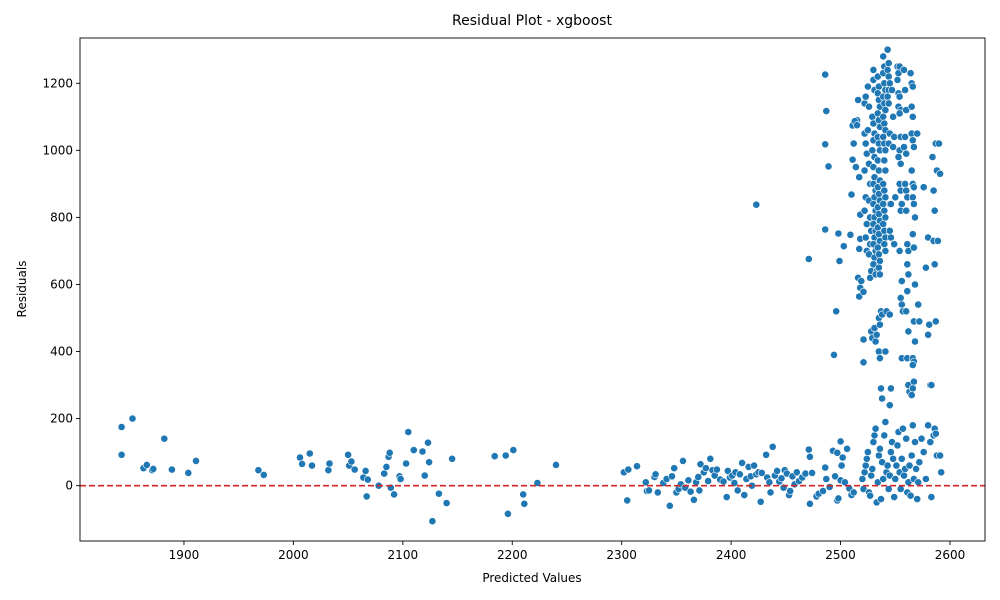  Describe the element at coordinates (621, 555) in the screenshot. I see `x-tick-label: 2300` at that location.